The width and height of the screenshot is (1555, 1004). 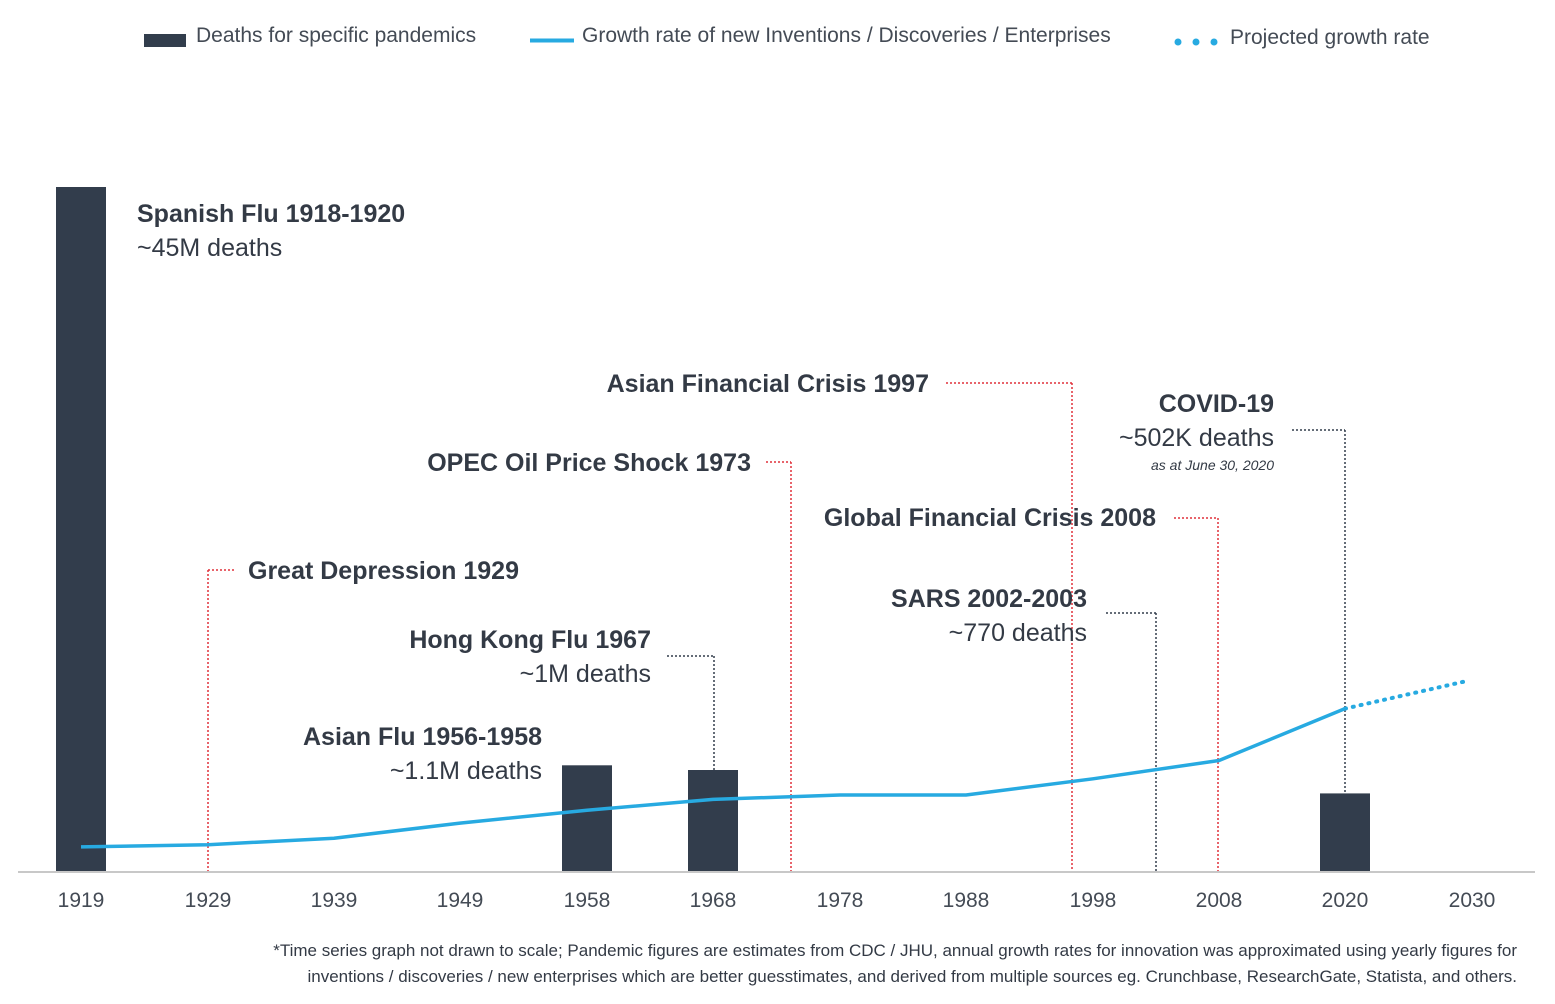 I want to click on x-tick-label: 2020, so click(x=1345, y=900).